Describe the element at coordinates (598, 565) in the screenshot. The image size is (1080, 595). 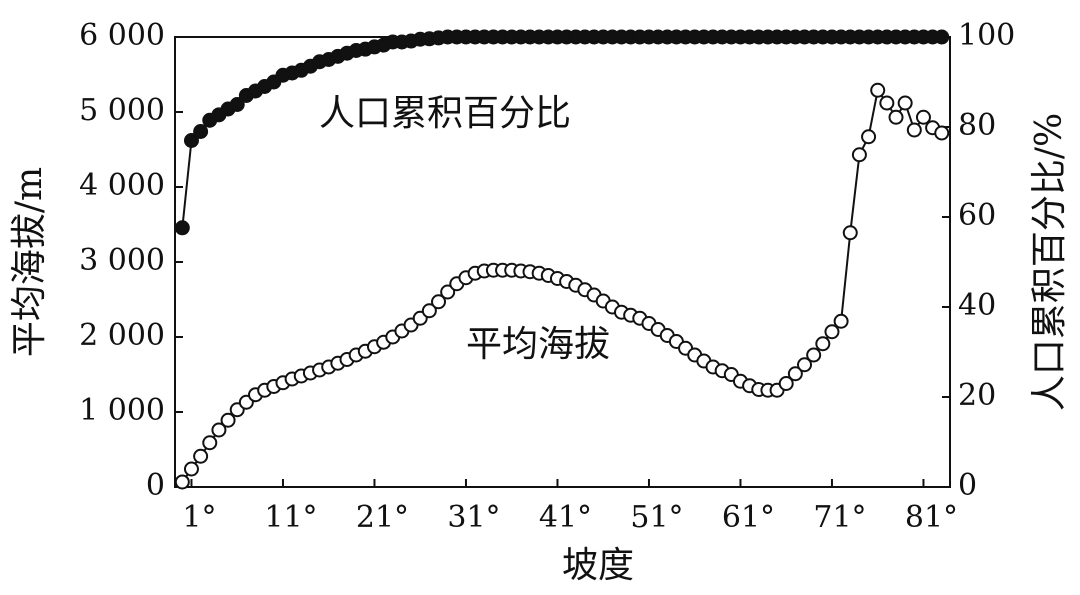
I see `x-axis-title: 坡度` at that location.